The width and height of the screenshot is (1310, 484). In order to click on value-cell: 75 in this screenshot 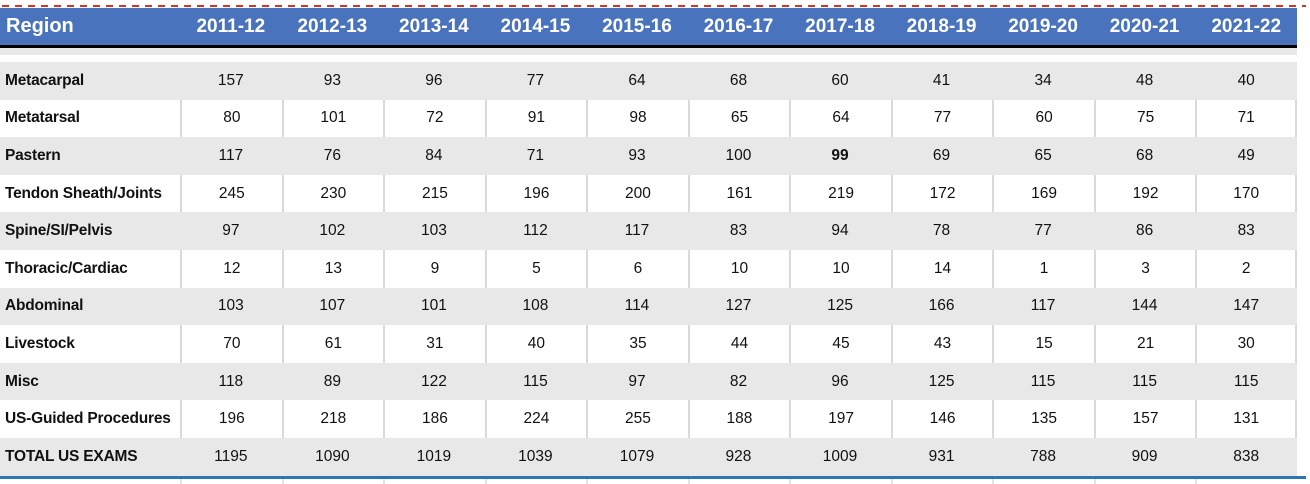, I will do `click(1144, 118)`.